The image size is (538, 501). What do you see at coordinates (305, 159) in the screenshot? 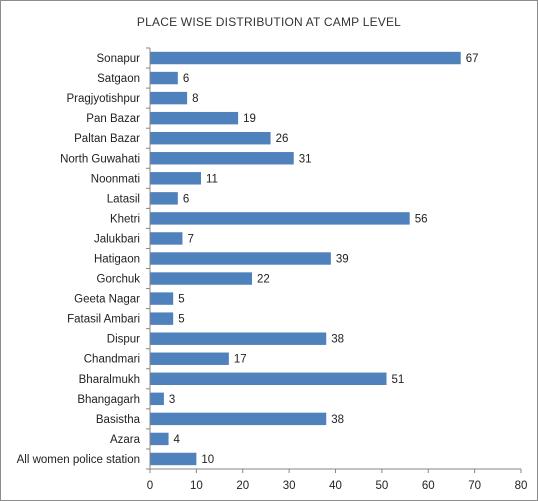
I see `data-label: 31` at bounding box center [305, 159].